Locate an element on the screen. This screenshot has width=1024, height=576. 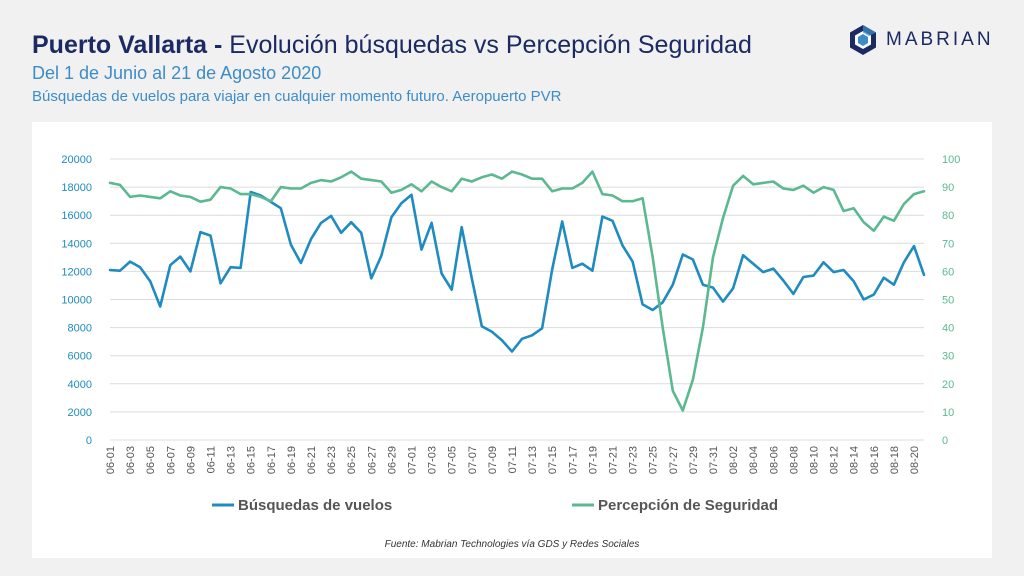
y-left-tick-label: 6000 is located at coordinates (80, 357).